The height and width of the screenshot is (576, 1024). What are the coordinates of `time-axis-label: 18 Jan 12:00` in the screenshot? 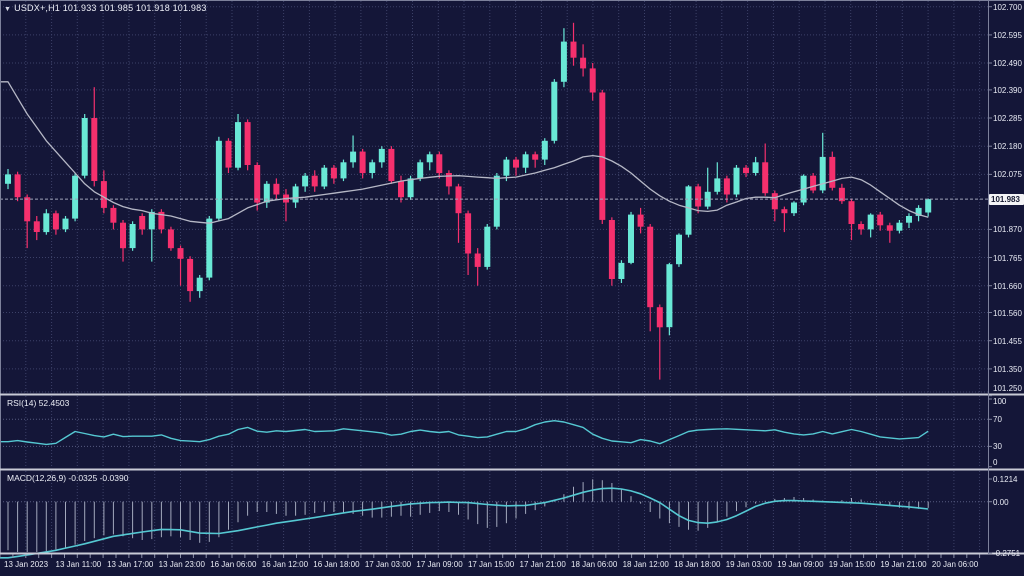 It's located at (645, 564).